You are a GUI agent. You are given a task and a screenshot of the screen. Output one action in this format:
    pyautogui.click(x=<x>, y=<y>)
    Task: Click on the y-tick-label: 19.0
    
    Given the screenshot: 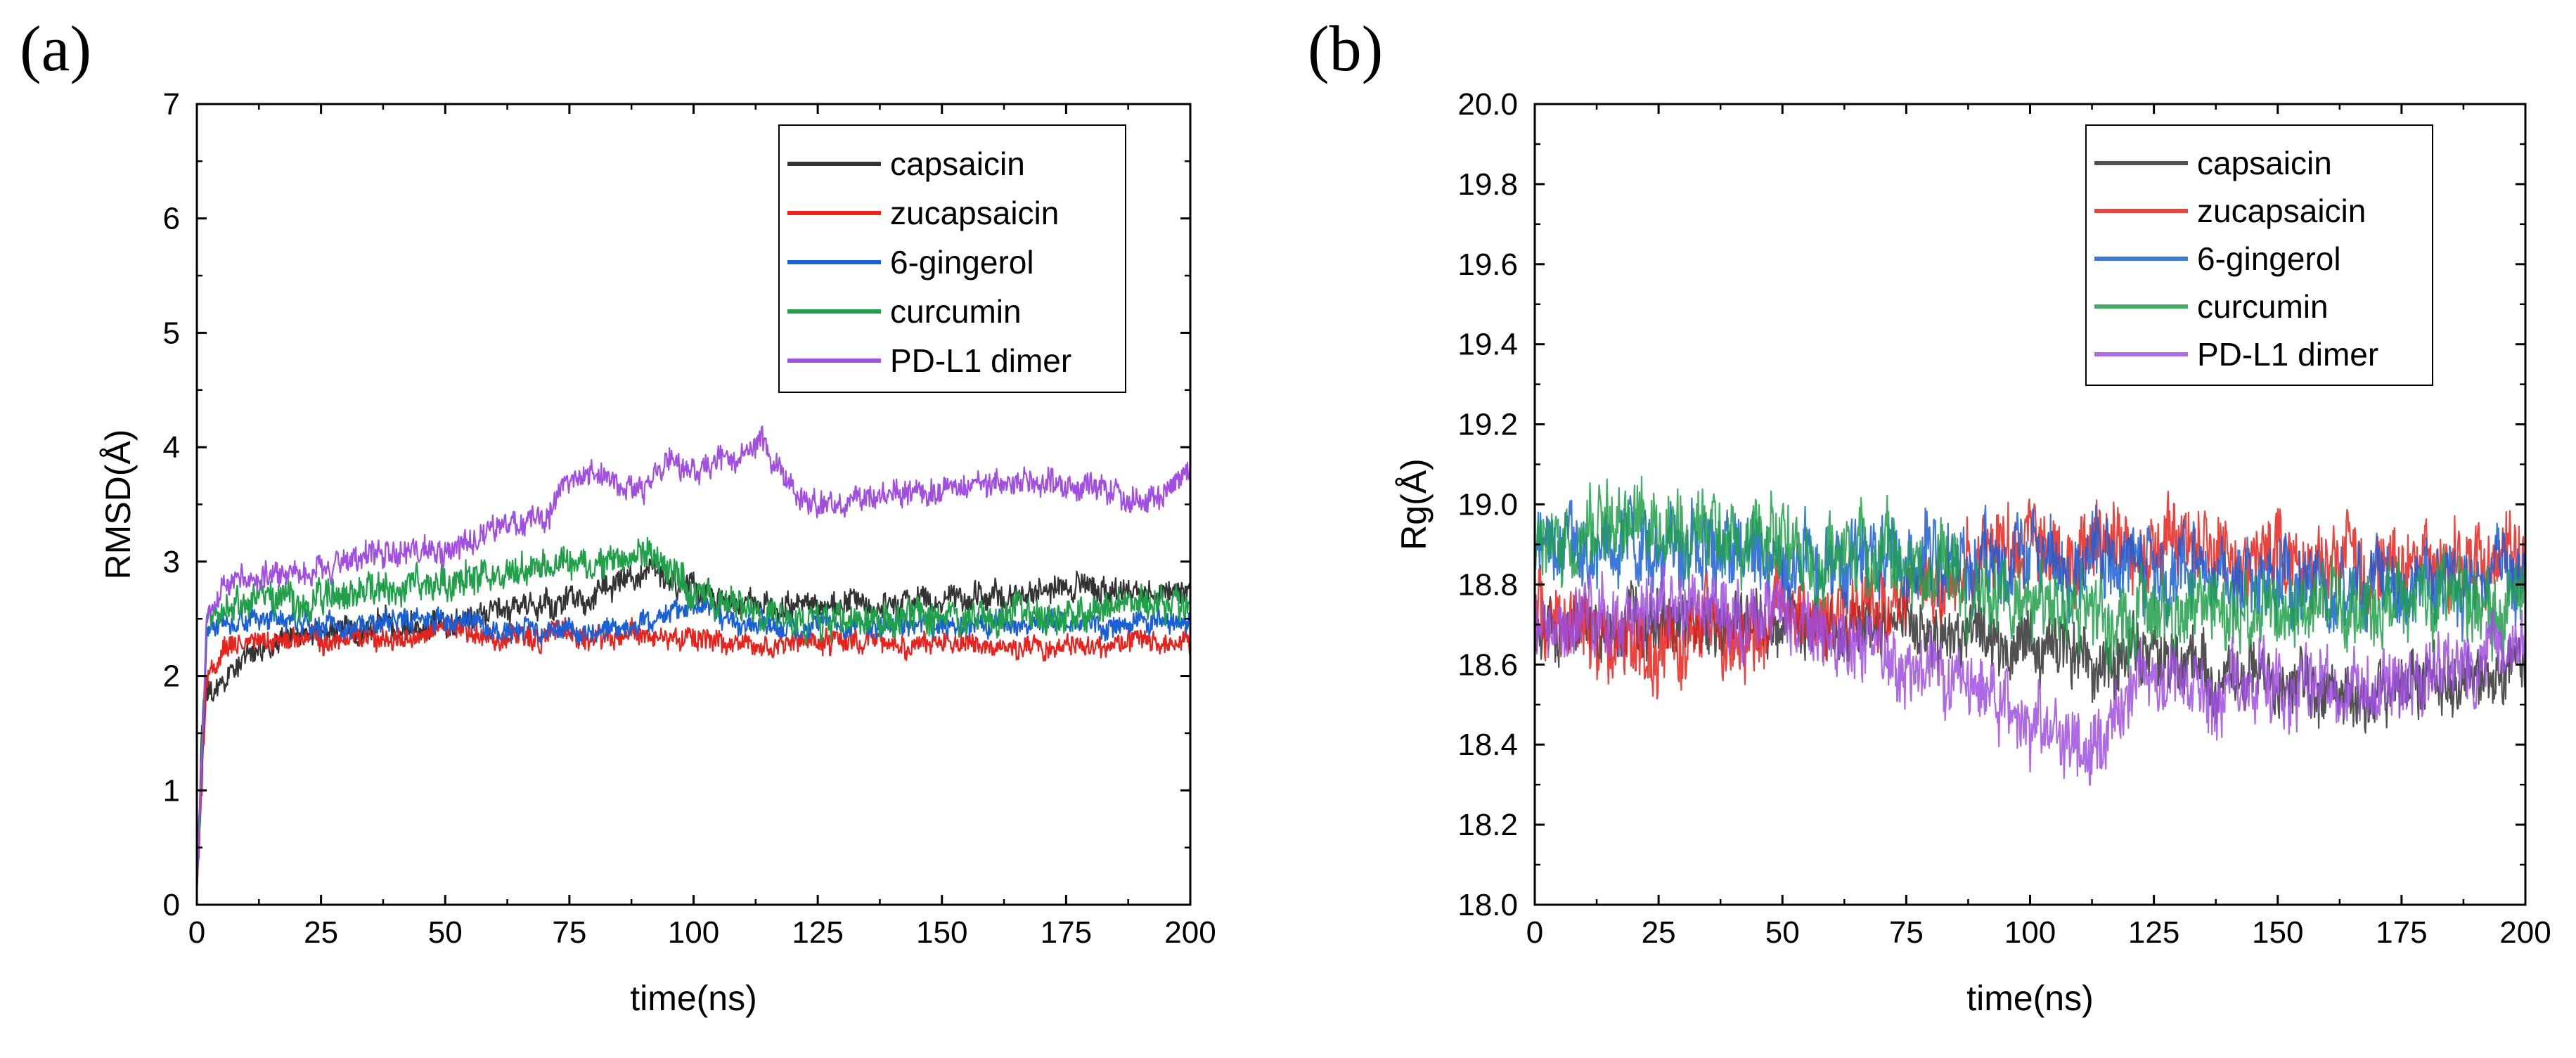 What is the action you would take?
    pyautogui.click(x=1487, y=505)
    